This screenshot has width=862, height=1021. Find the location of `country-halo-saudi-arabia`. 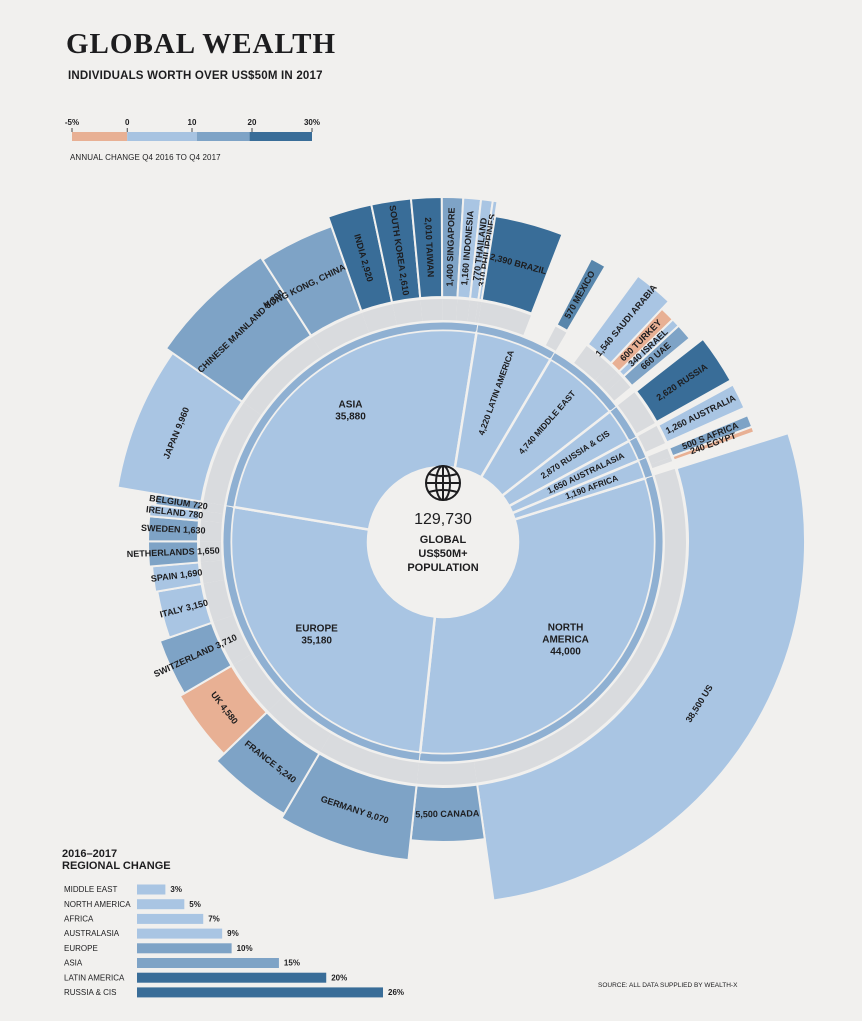

country-halo-saudi-arabia is located at coordinates (592, 363).